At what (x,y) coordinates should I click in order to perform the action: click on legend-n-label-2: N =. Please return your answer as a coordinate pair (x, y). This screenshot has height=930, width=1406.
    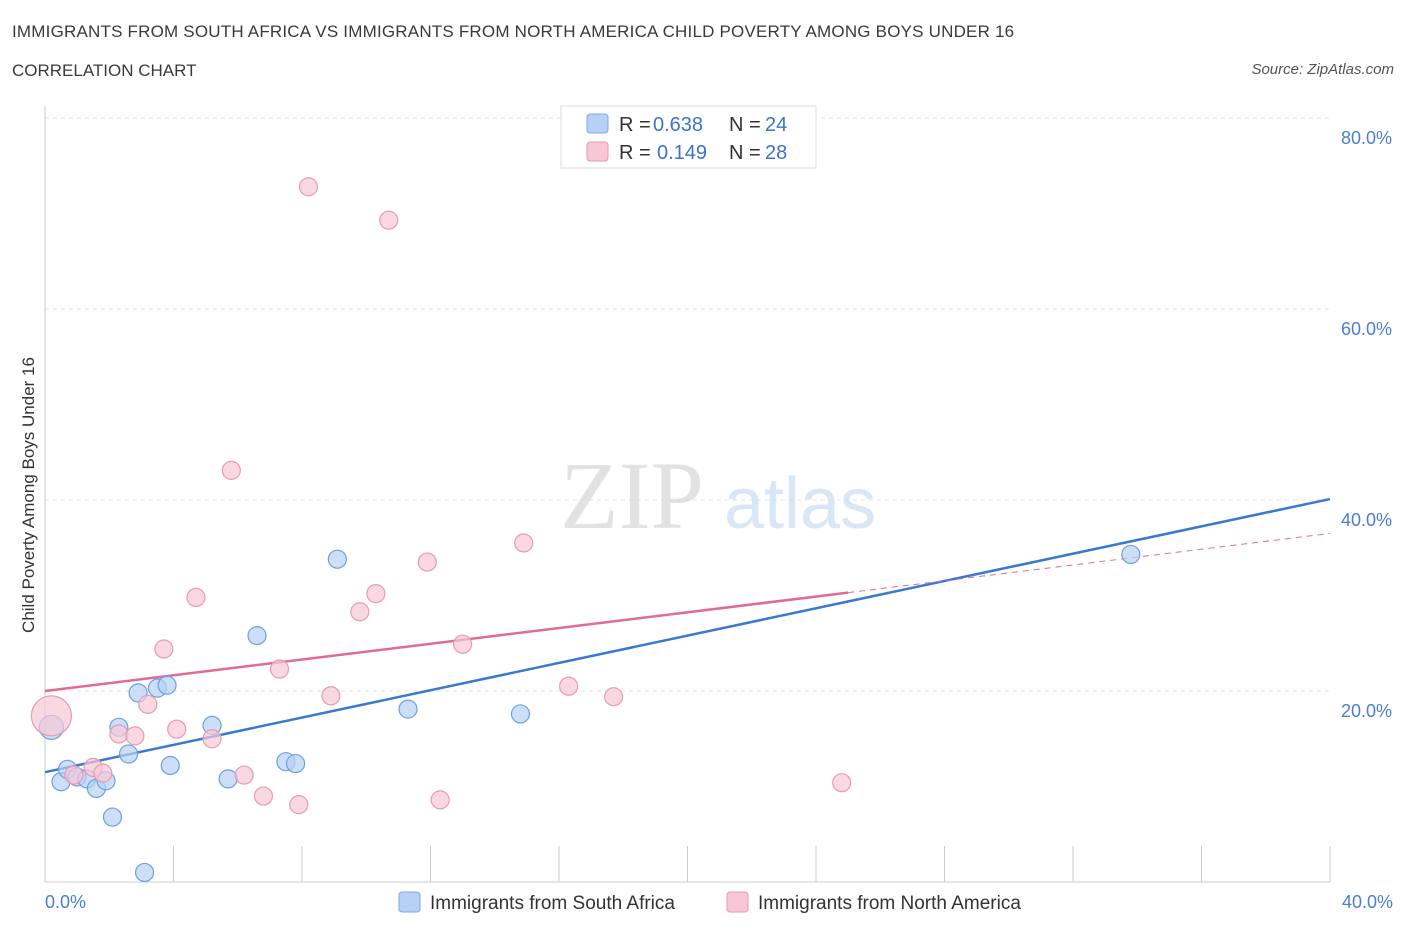
    Looking at the image, I should click on (745, 153).